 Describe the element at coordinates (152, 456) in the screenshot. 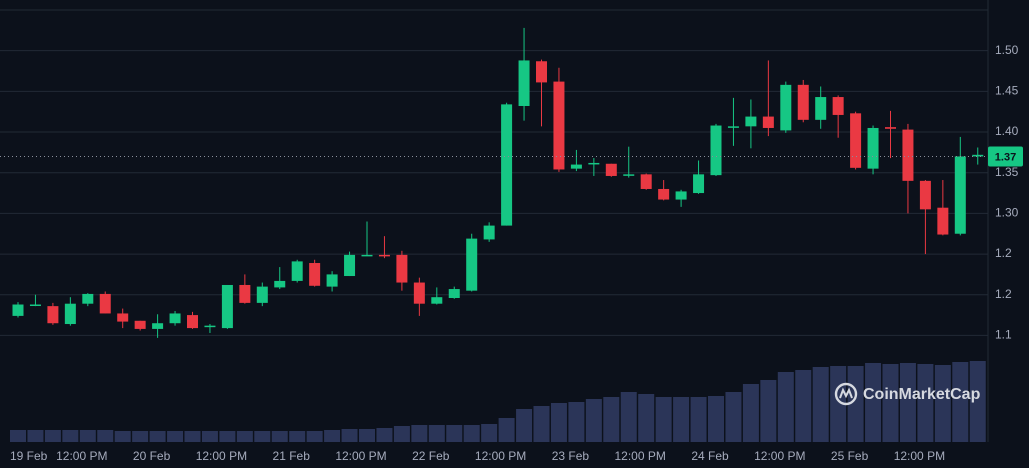

I see `x-tick-label: 20 Feb` at that location.